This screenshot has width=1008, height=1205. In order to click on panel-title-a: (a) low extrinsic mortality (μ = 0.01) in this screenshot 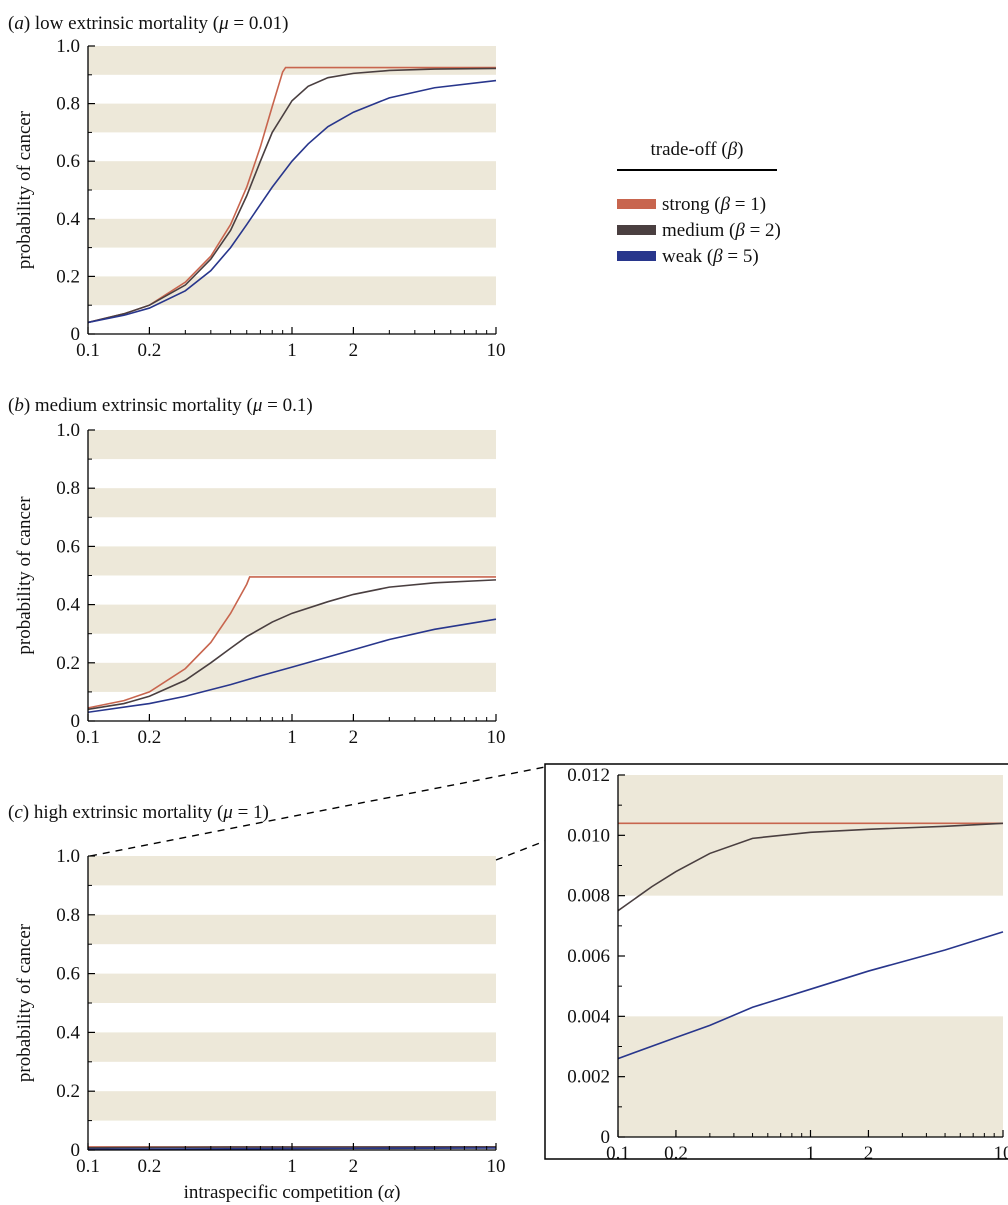, I will do `click(148, 23)`.